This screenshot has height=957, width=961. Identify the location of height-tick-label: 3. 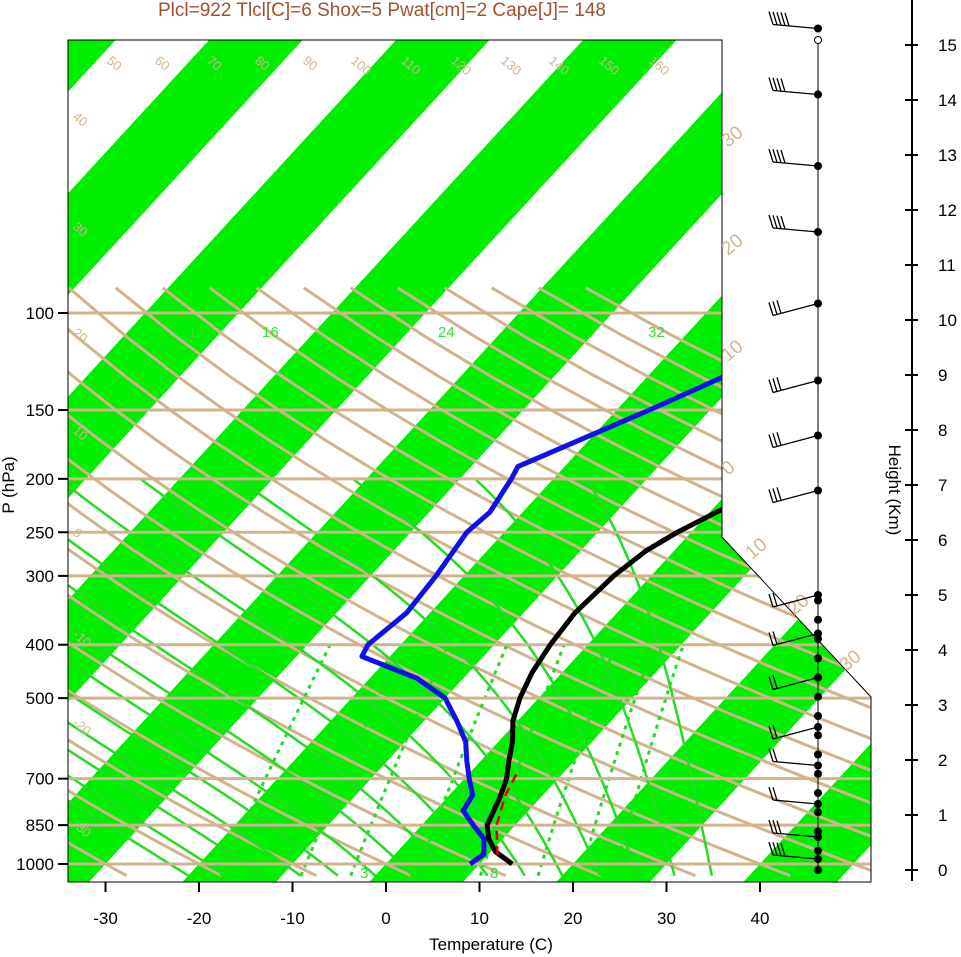
(942, 705).